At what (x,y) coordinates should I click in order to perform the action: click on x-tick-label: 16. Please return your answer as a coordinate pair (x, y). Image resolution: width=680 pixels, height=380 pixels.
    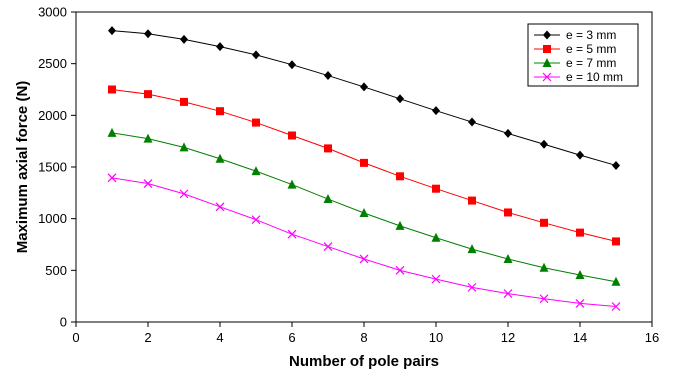
    Looking at the image, I should click on (652, 337).